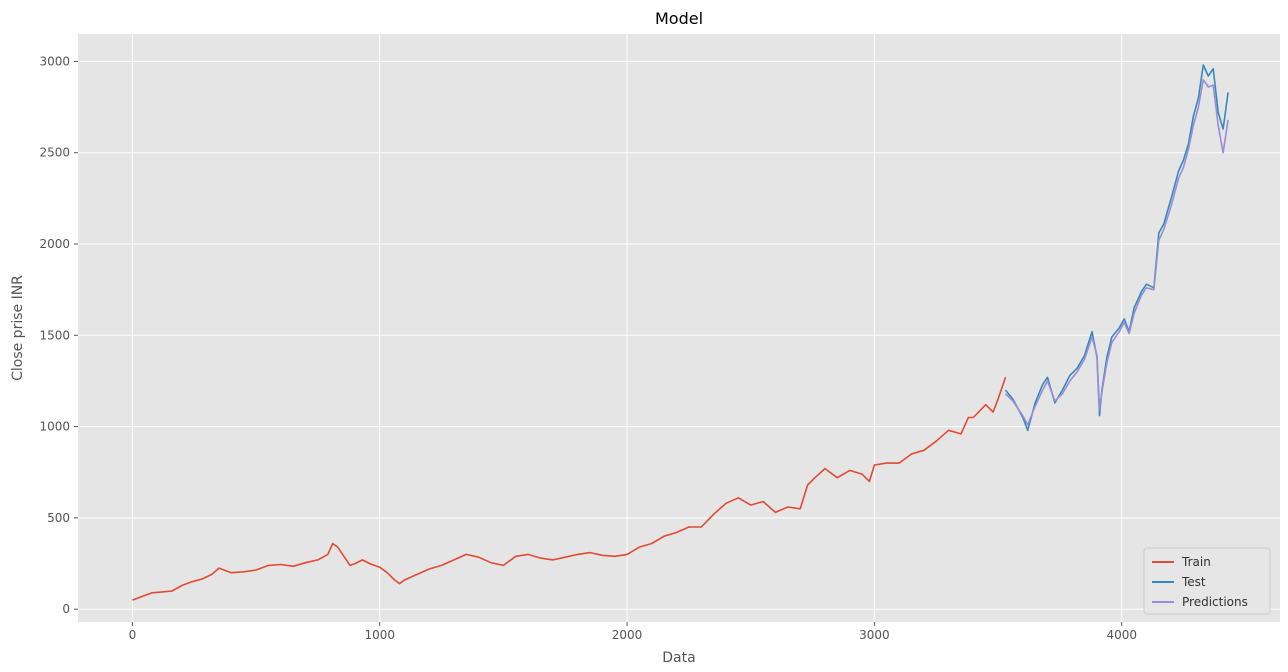 The image size is (1288, 672). What do you see at coordinates (54, 61) in the screenshot?
I see `y-tick-label: 3000` at bounding box center [54, 61].